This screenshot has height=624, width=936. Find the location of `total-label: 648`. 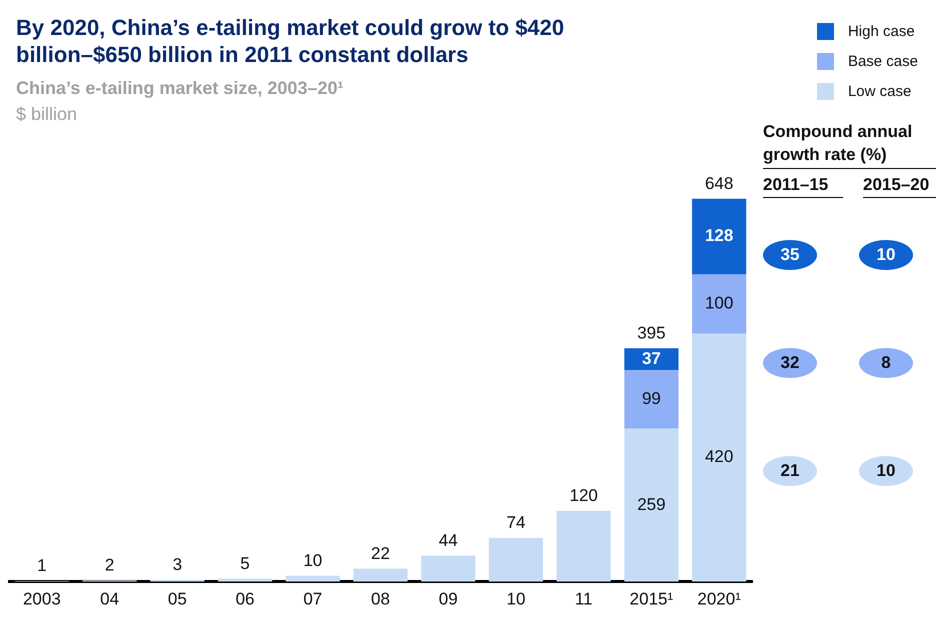

total-label: 648 is located at coordinates (719, 183).